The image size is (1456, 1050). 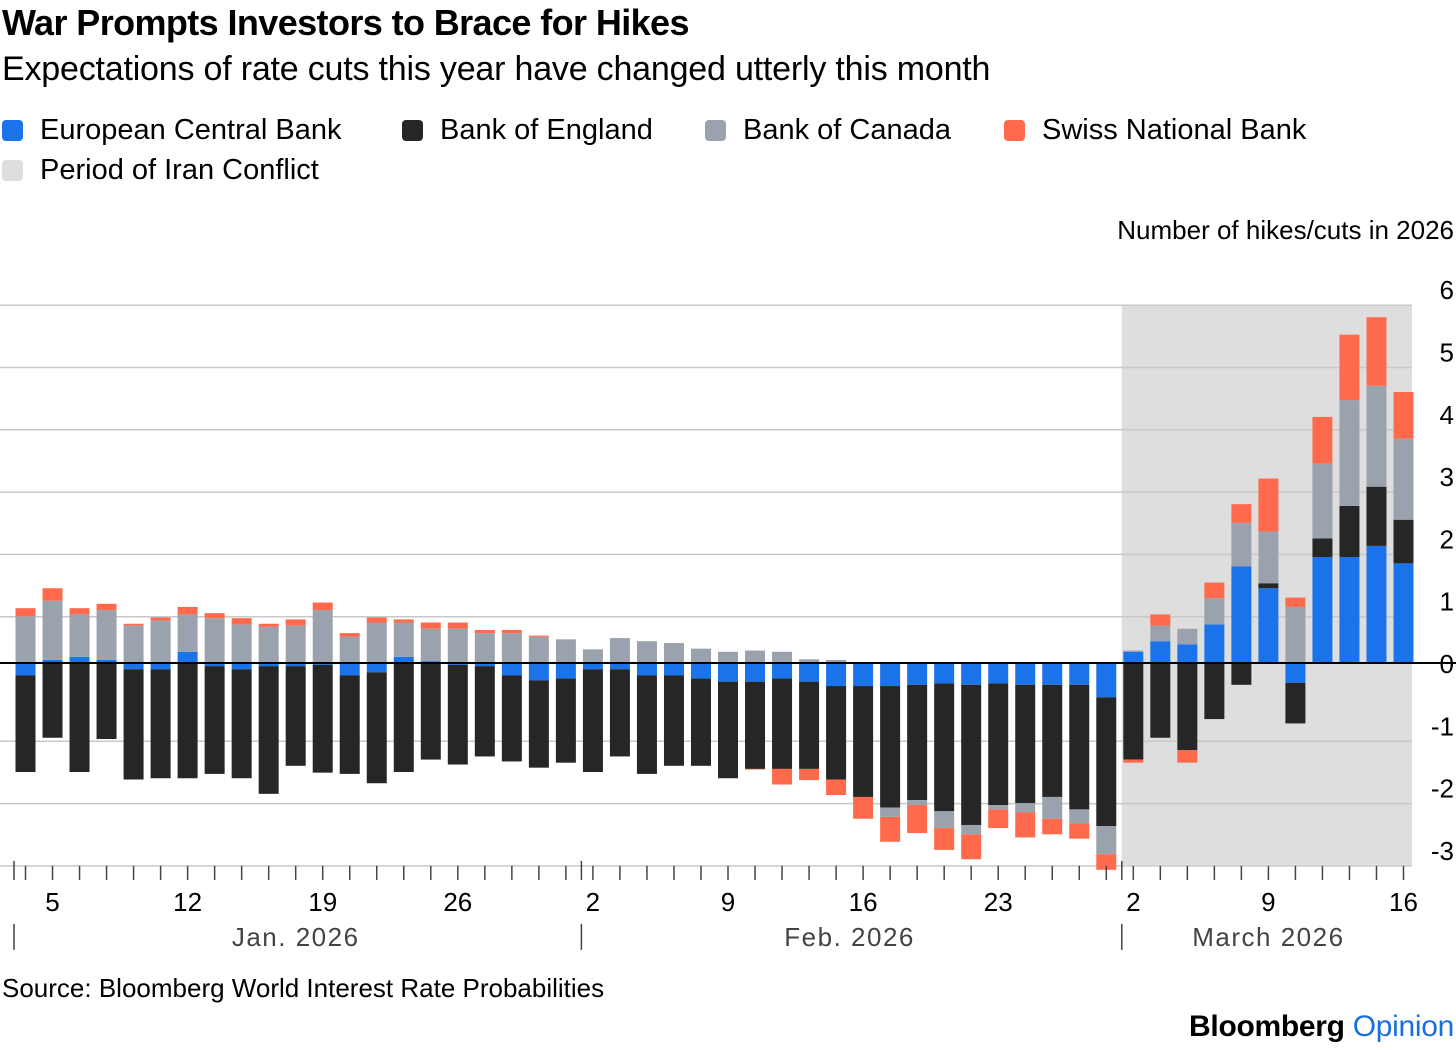 What do you see at coordinates (1447, 539) in the screenshot?
I see `y-tick-label: 2` at bounding box center [1447, 539].